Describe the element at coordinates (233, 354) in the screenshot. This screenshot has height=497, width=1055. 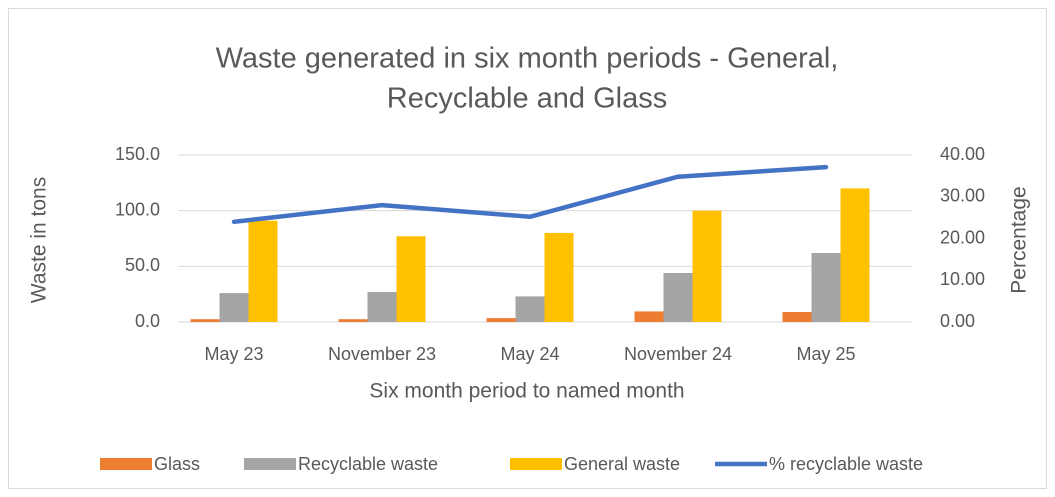
I see `x-tick-label: May 23` at that location.